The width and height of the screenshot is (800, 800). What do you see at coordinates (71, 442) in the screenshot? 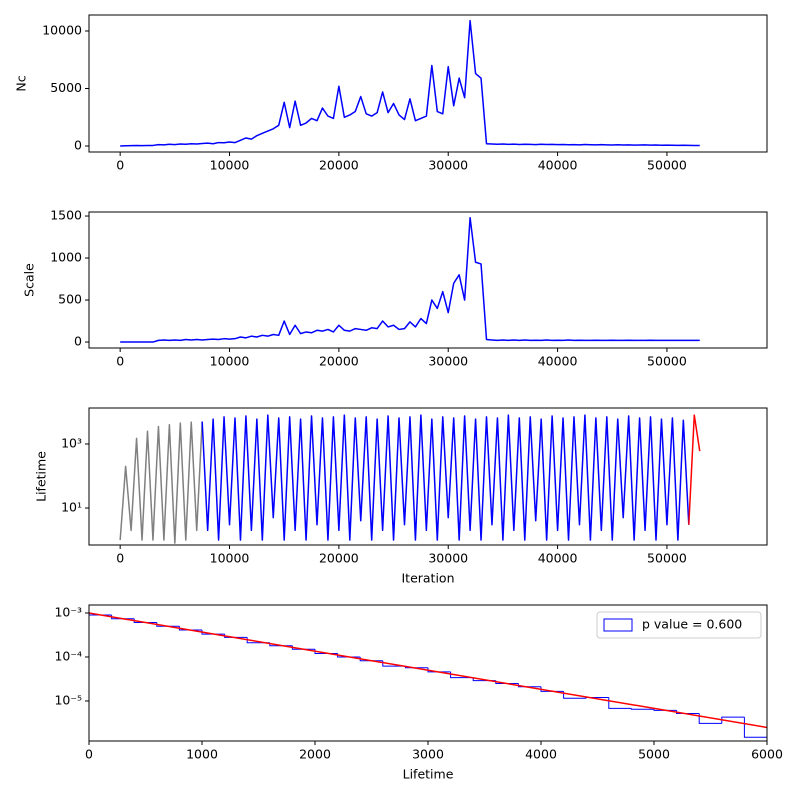
I see `y-tick-label: 10³` at bounding box center [71, 442].